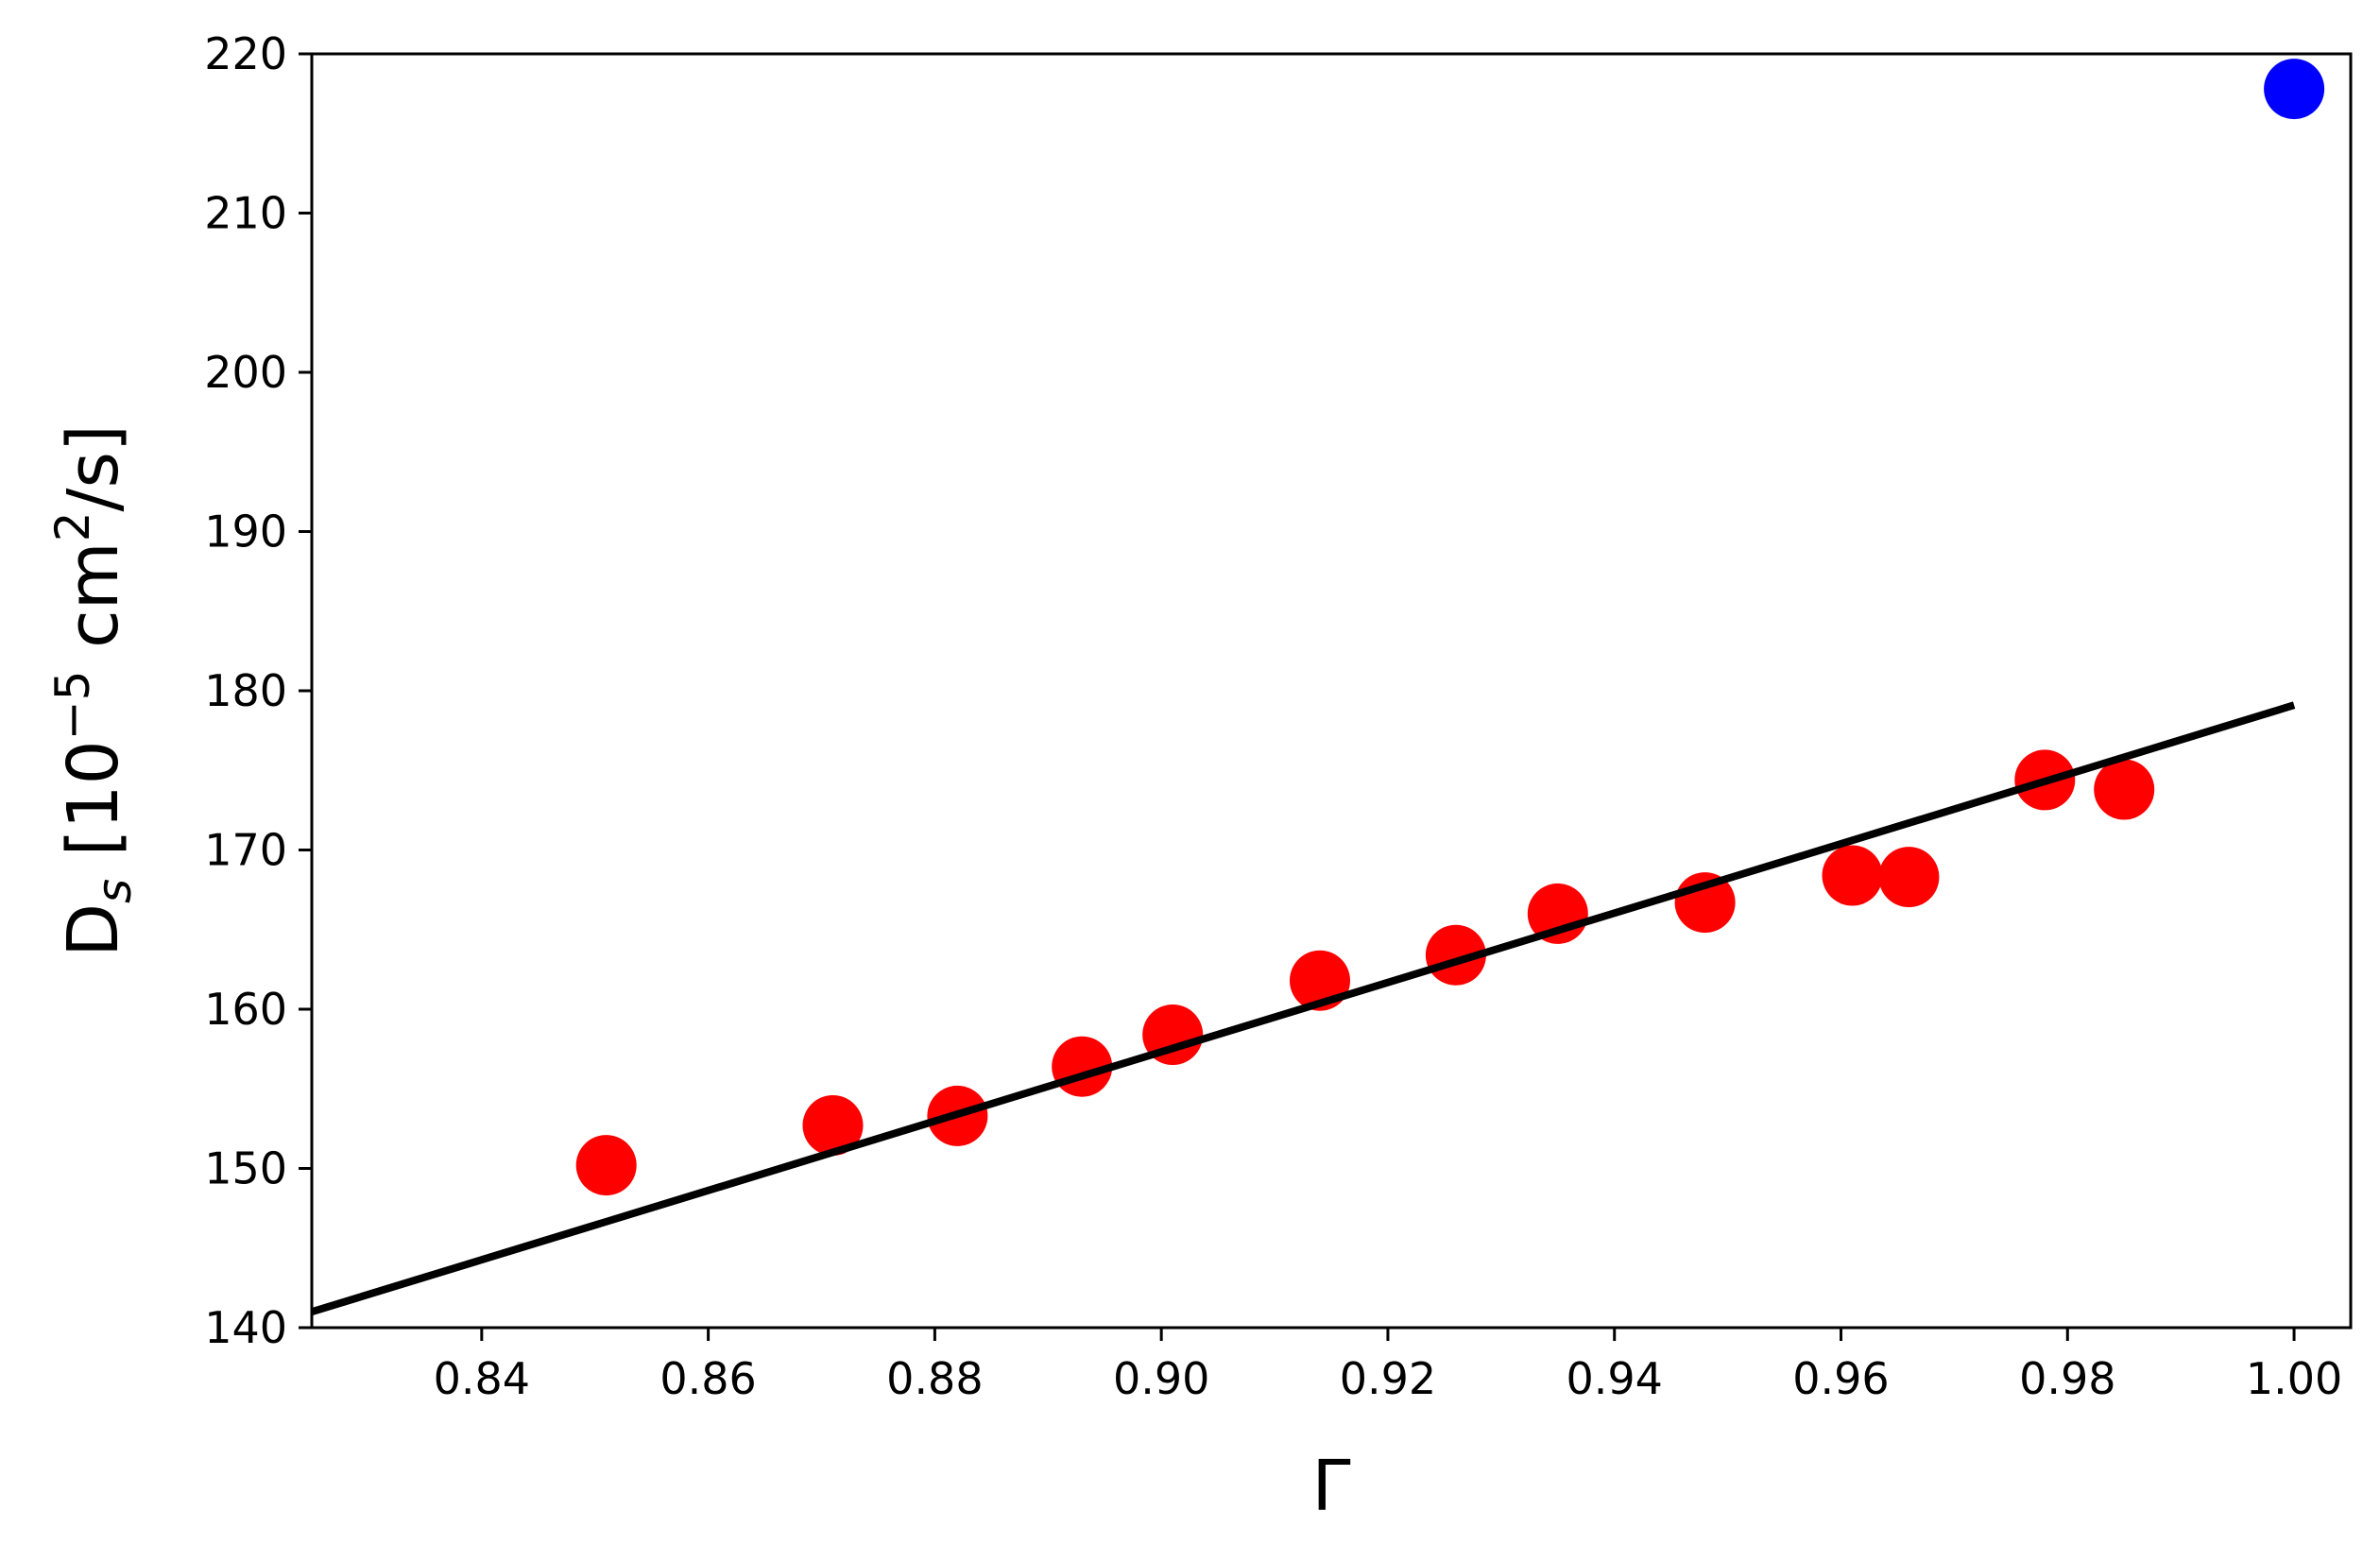  What do you see at coordinates (245, 532) in the screenshot?
I see `y-tick-label: 190` at bounding box center [245, 532].